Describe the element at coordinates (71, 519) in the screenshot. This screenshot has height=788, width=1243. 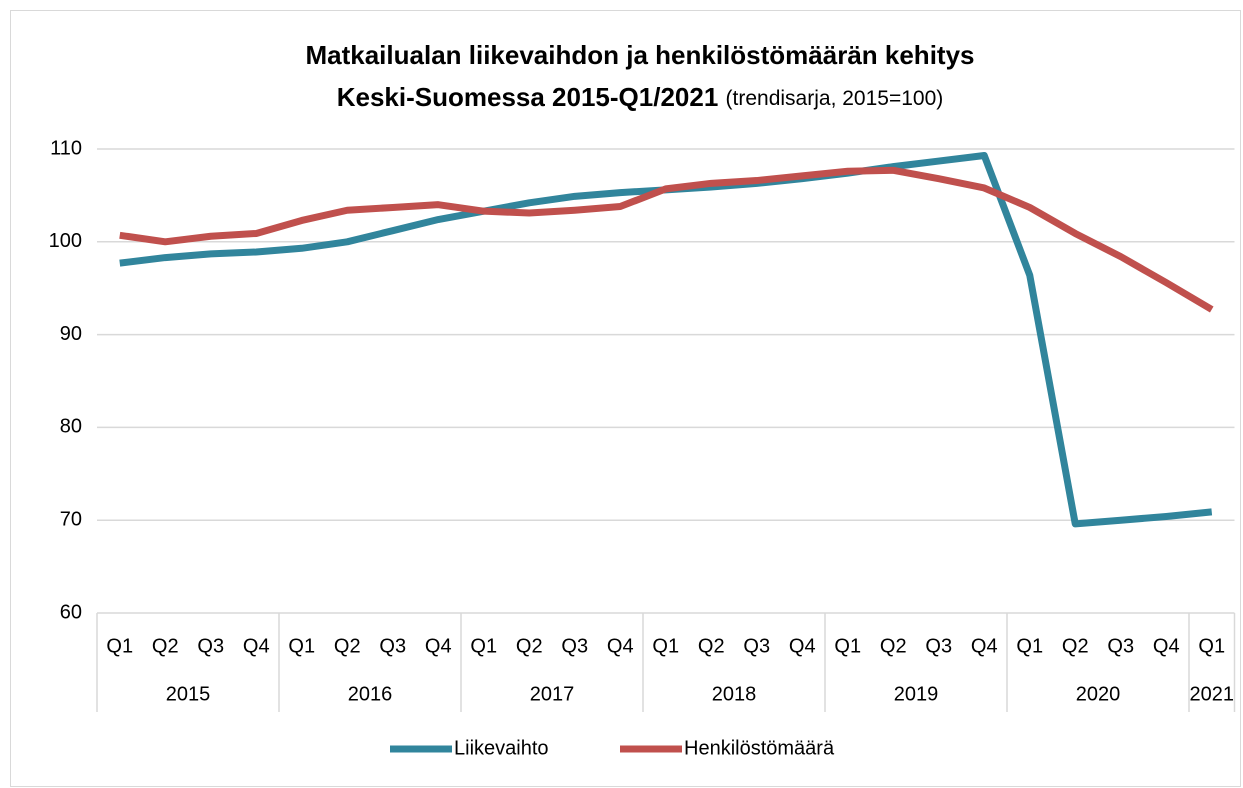
I see `y-tick-label: 70` at that location.